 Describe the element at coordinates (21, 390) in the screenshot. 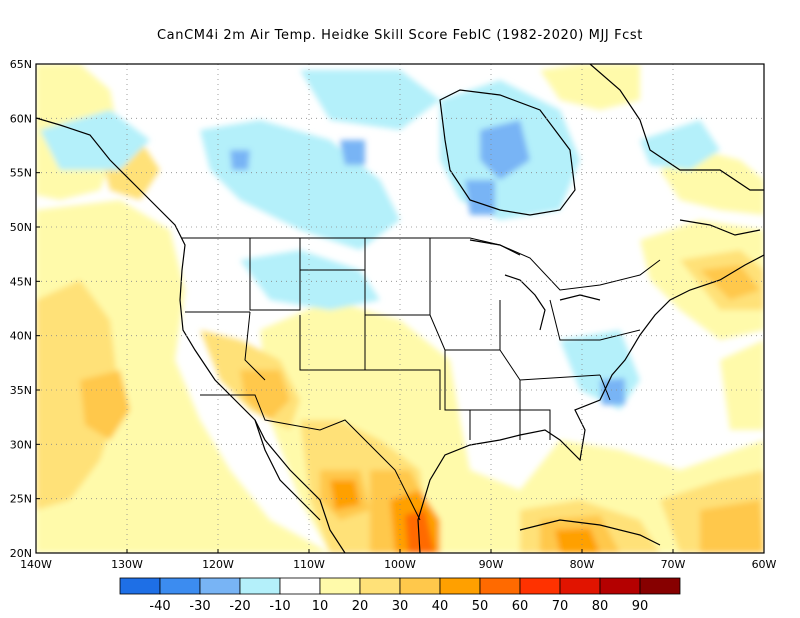

I see `lat-tick-label: 35N` at that location.